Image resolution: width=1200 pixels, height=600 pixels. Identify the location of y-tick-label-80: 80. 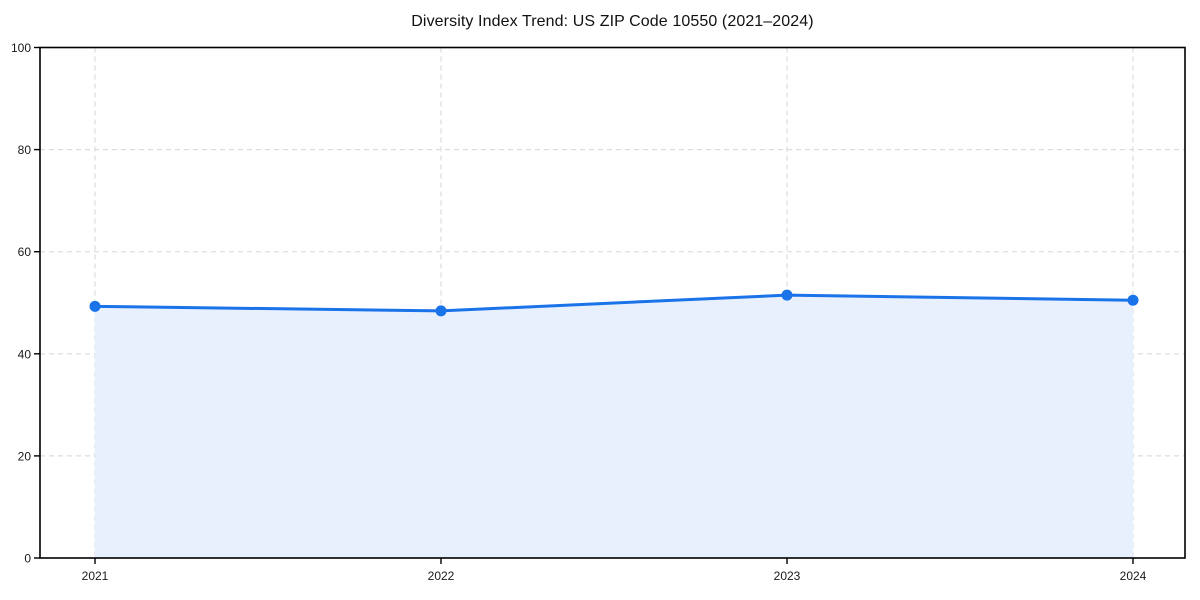
(25, 150).